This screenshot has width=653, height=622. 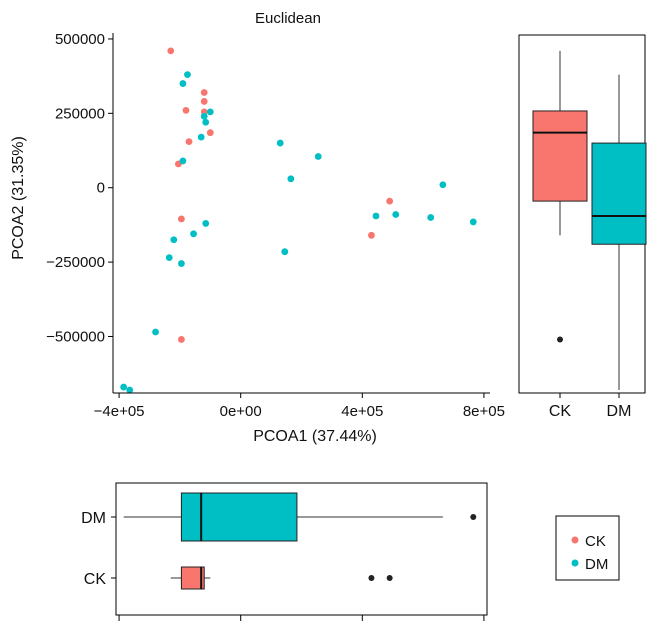 What do you see at coordinates (93, 518) in the screenshot?
I see `bottom-cat-label-dm: DM` at bounding box center [93, 518].